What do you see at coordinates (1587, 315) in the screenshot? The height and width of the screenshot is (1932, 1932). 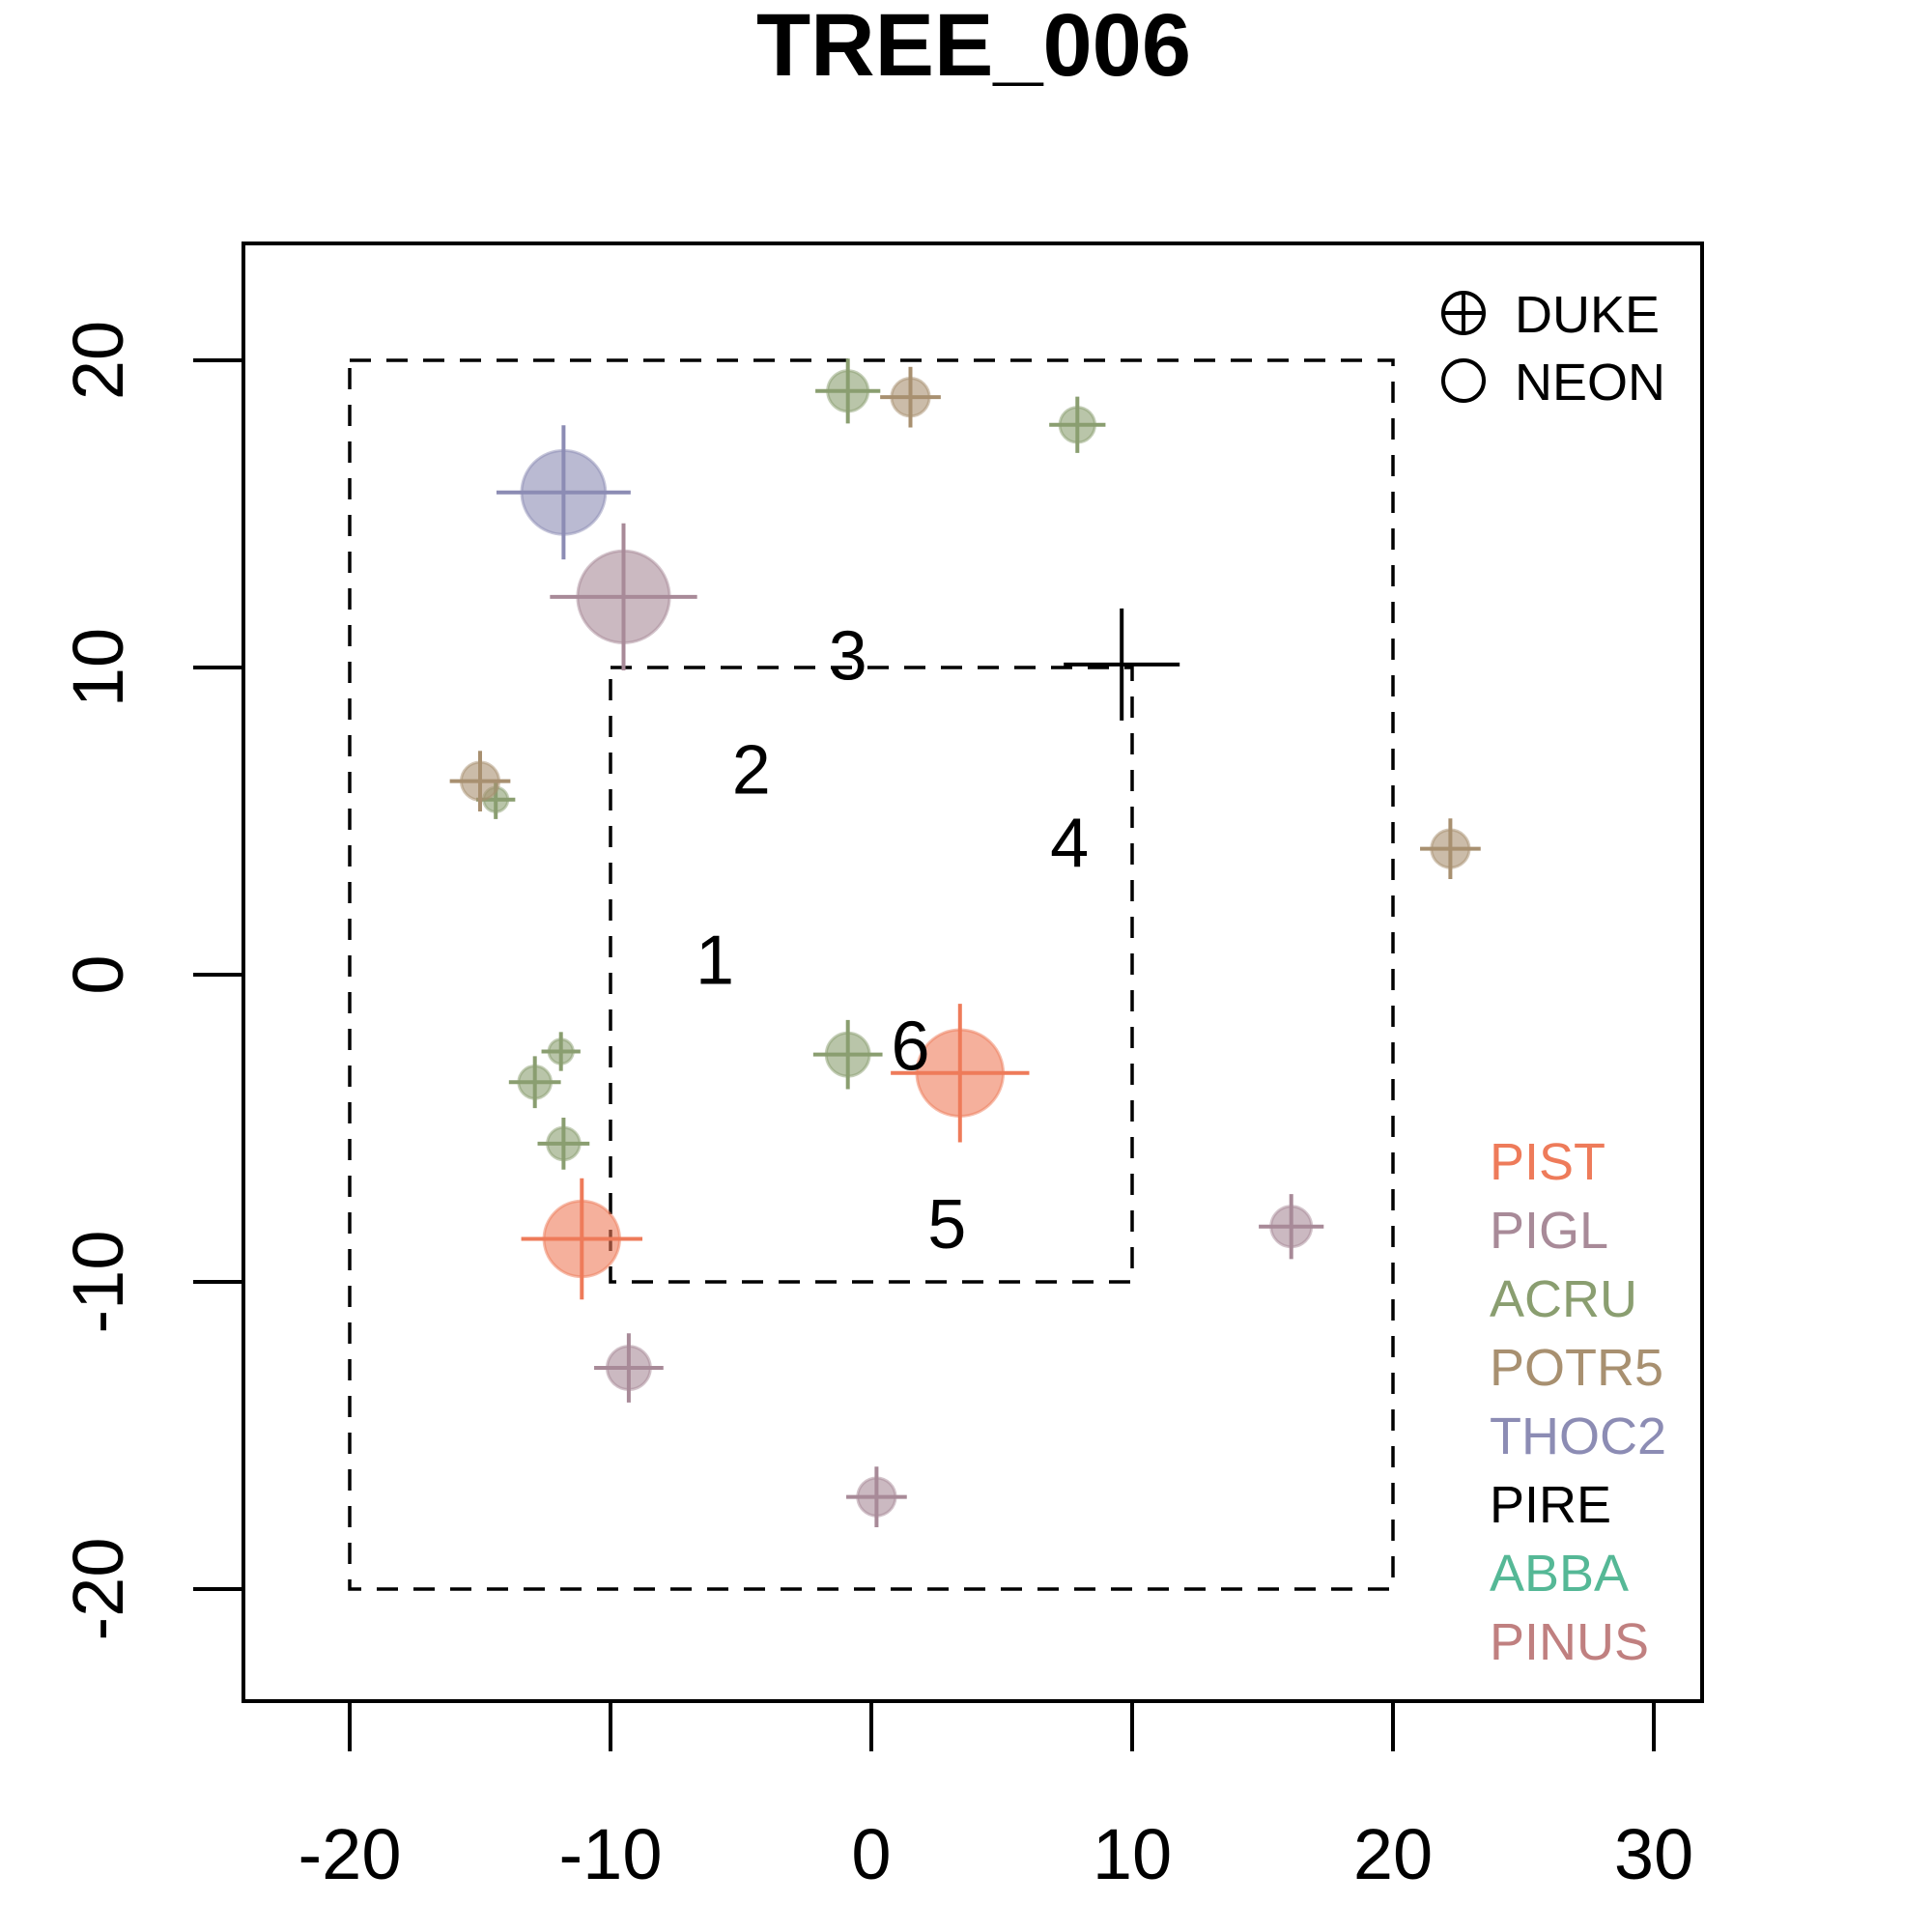 I see `legend-duke-label: DUKE` at bounding box center [1587, 315].